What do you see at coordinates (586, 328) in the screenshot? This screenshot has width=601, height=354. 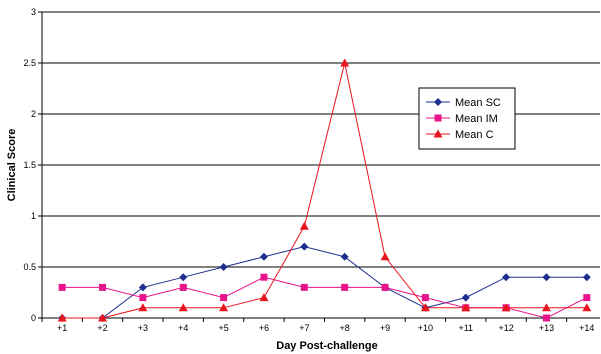 I see `x-tick-label: +14` at bounding box center [586, 328].